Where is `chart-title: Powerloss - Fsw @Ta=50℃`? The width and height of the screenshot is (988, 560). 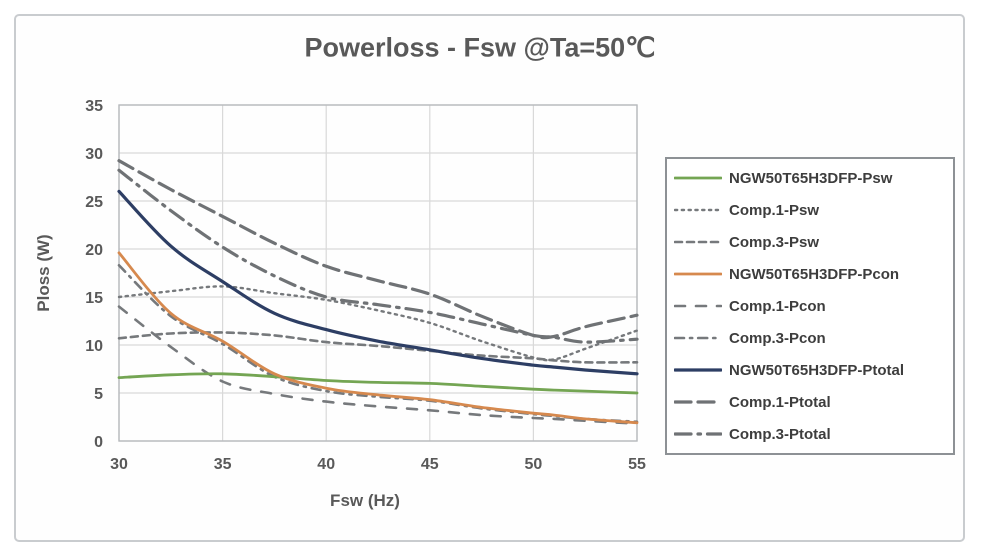 chart-title: Powerloss - Fsw @Ta=50℃ is located at coordinates (480, 47).